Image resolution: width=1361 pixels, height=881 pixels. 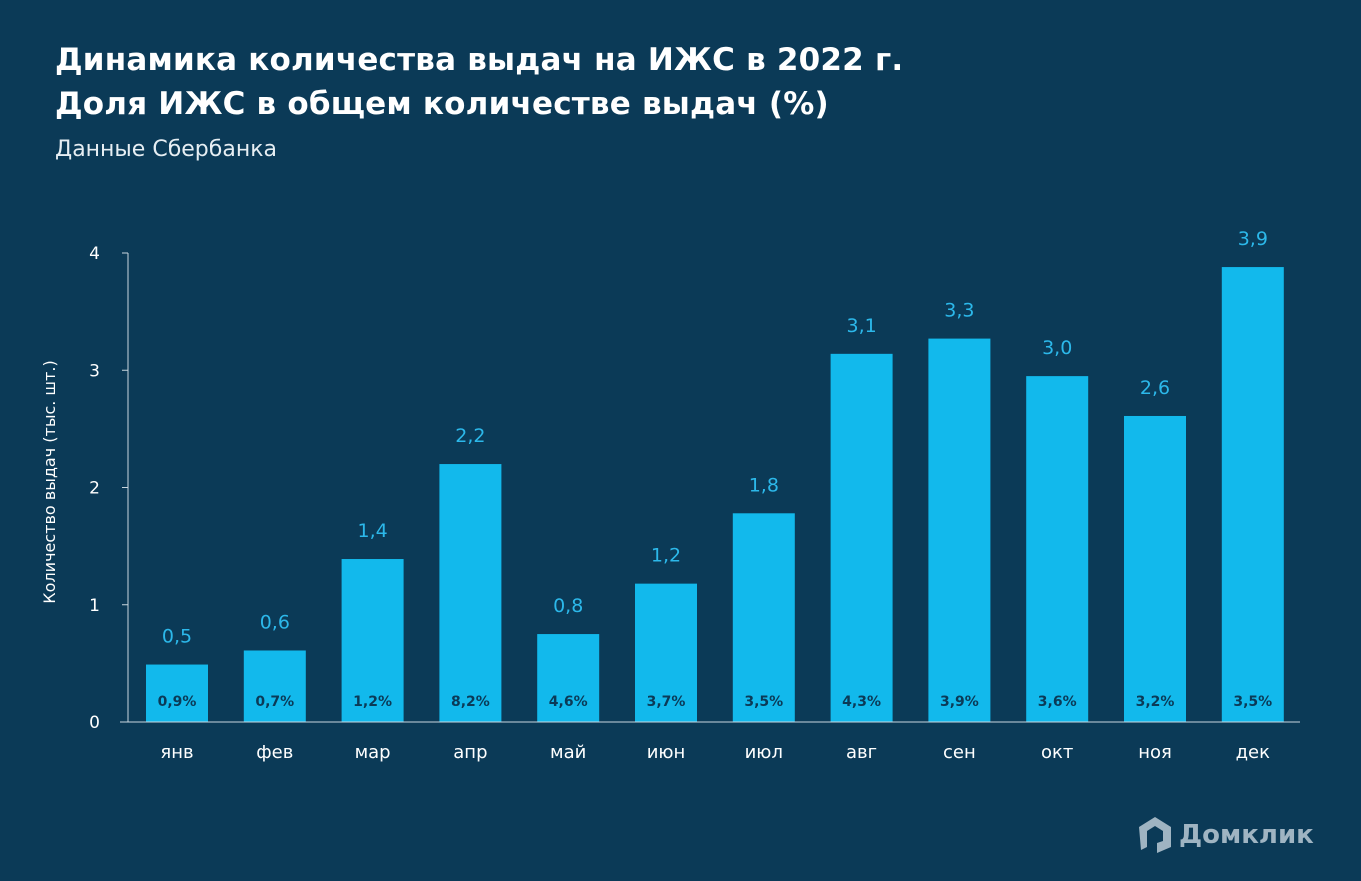 What do you see at coordinates (568, 702) in the screenshot?
I see `bar-share-label: 4,6%` at bounding box center [568, 702].